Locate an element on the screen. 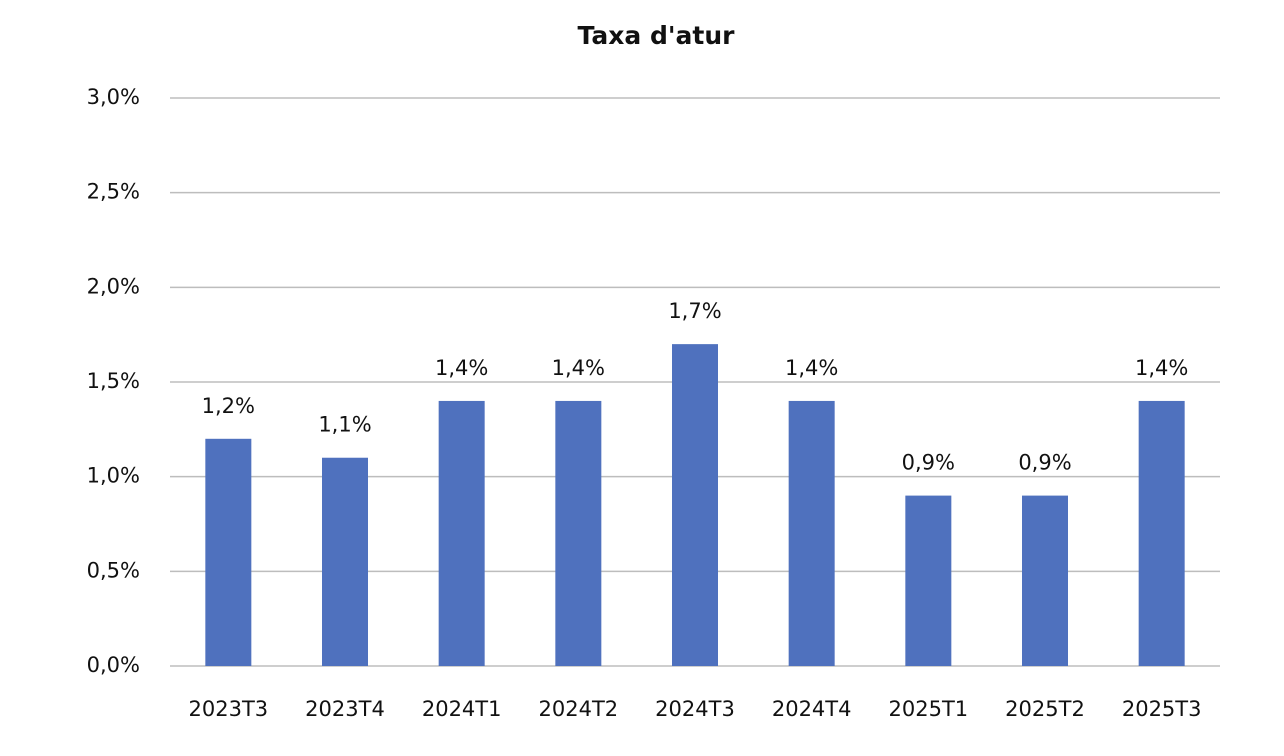 The height and width of the screenshot is (756, 1284). x-tick-label: 2025T3 is located at coordinates (1162, 709).